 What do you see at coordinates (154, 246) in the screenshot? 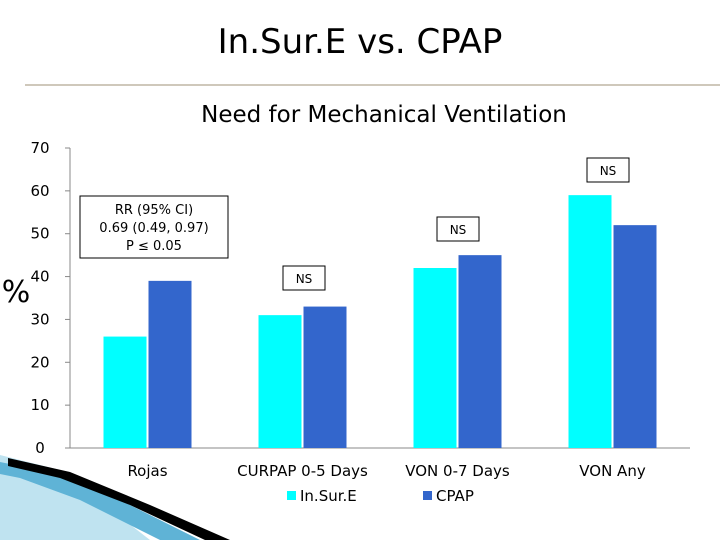
I see `rr-annotation-line-3: P ≤ 0.05` at bounding box center [154, 246].